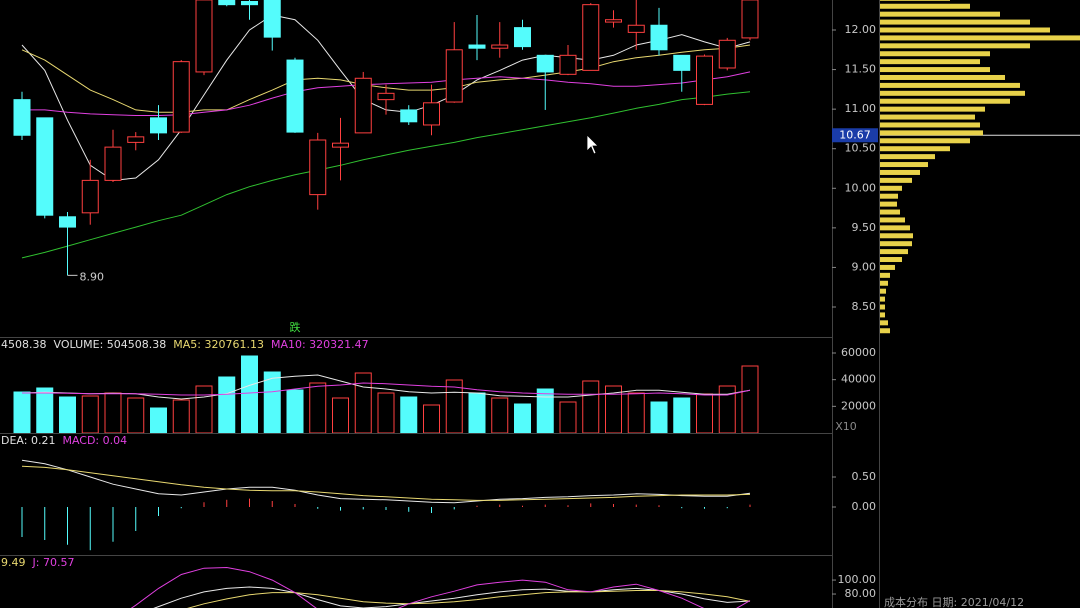  I want to click on y-tick-label: 9.50, so click(864, 227).